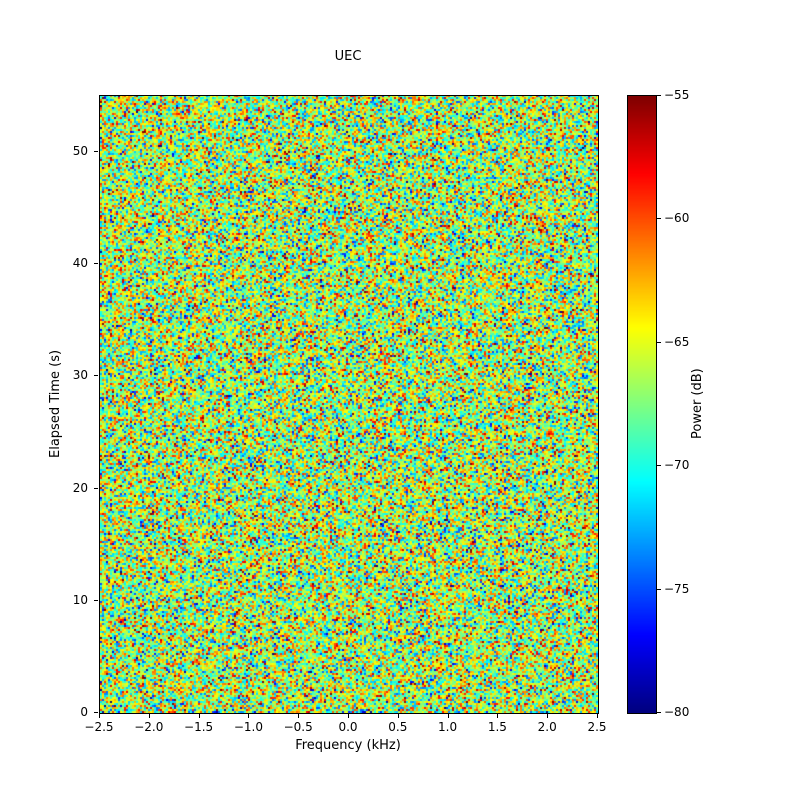  I want to click on x-tick-label: 1.5, so click(497, 727).